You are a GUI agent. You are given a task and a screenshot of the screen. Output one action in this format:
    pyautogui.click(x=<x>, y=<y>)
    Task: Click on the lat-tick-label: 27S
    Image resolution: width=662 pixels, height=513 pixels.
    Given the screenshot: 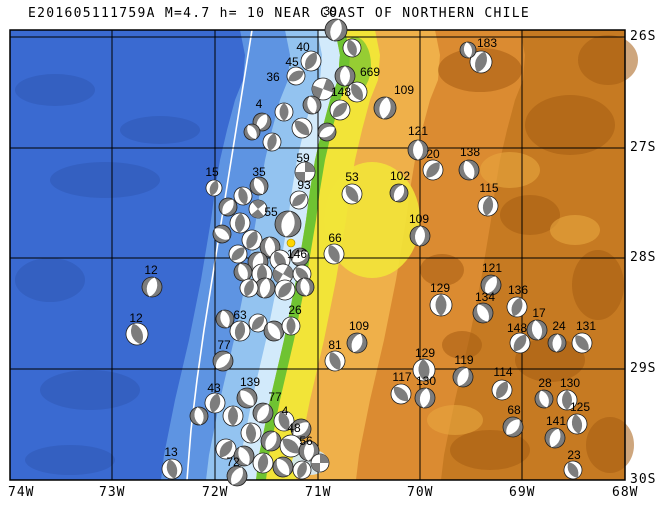 What is the action you would take?
    pyautogui.click(x=643, y=147)
    